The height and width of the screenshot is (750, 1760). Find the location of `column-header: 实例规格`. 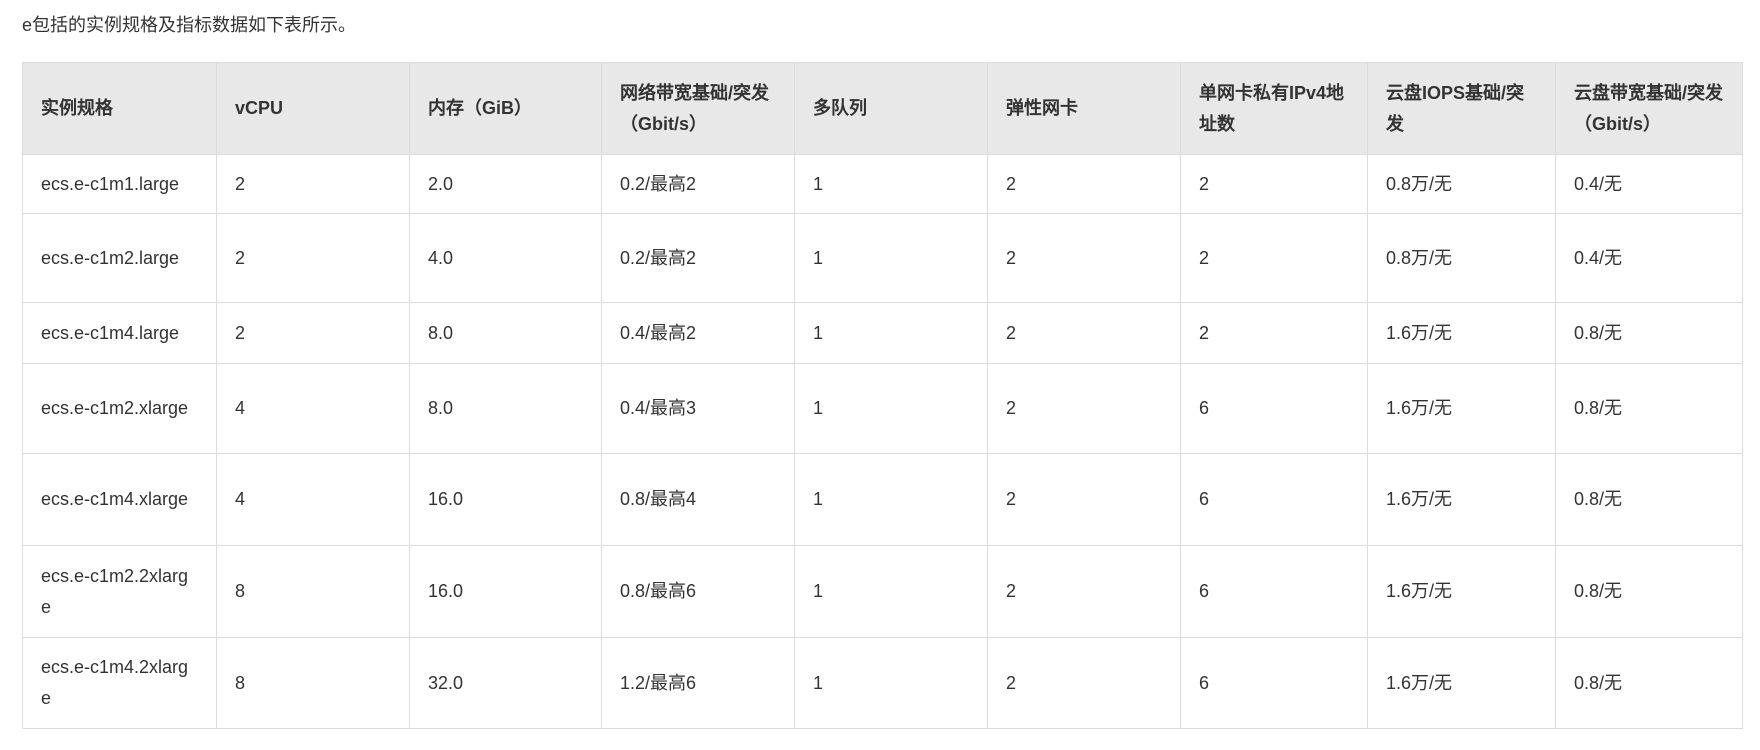

column-header: 实例规格 is located at coordinates (119, 108).